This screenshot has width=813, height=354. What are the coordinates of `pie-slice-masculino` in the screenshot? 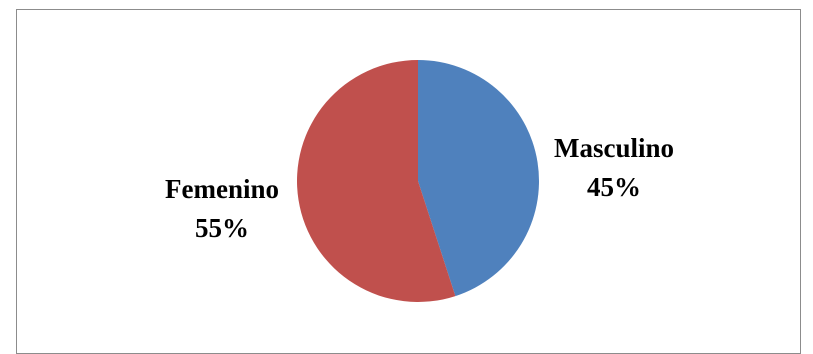 It's located at (479, 178).